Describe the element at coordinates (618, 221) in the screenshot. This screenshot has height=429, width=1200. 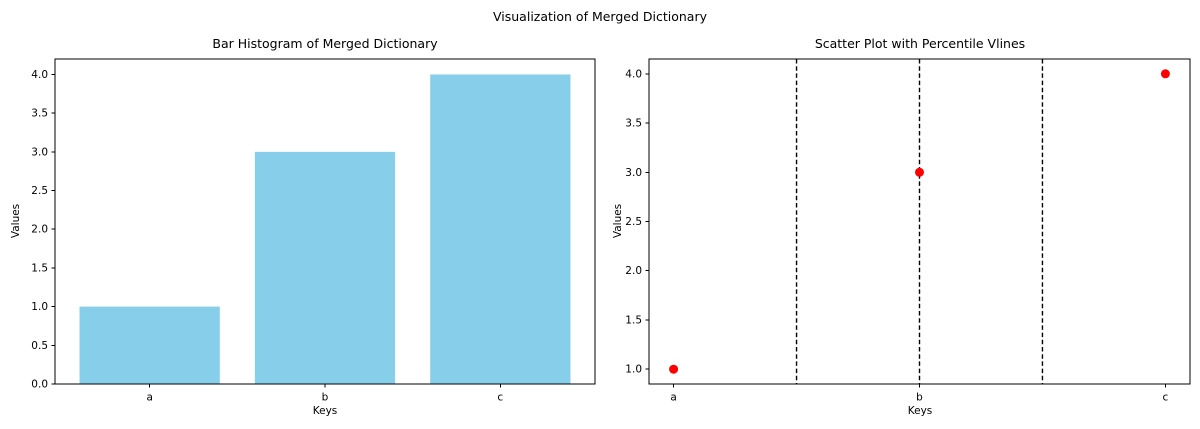
I see `scatter-yaxis-label: Values` at that location.